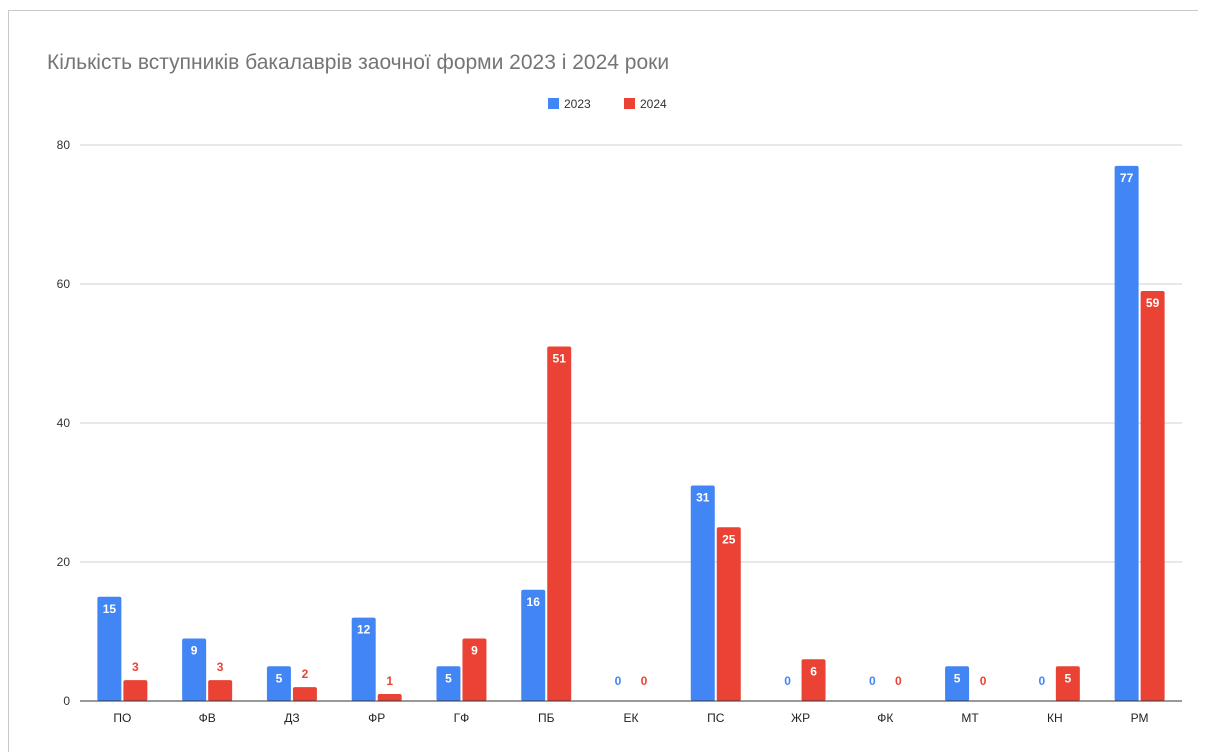  I want to click on data-label-ПС-2023: 31, so click(703, 498).